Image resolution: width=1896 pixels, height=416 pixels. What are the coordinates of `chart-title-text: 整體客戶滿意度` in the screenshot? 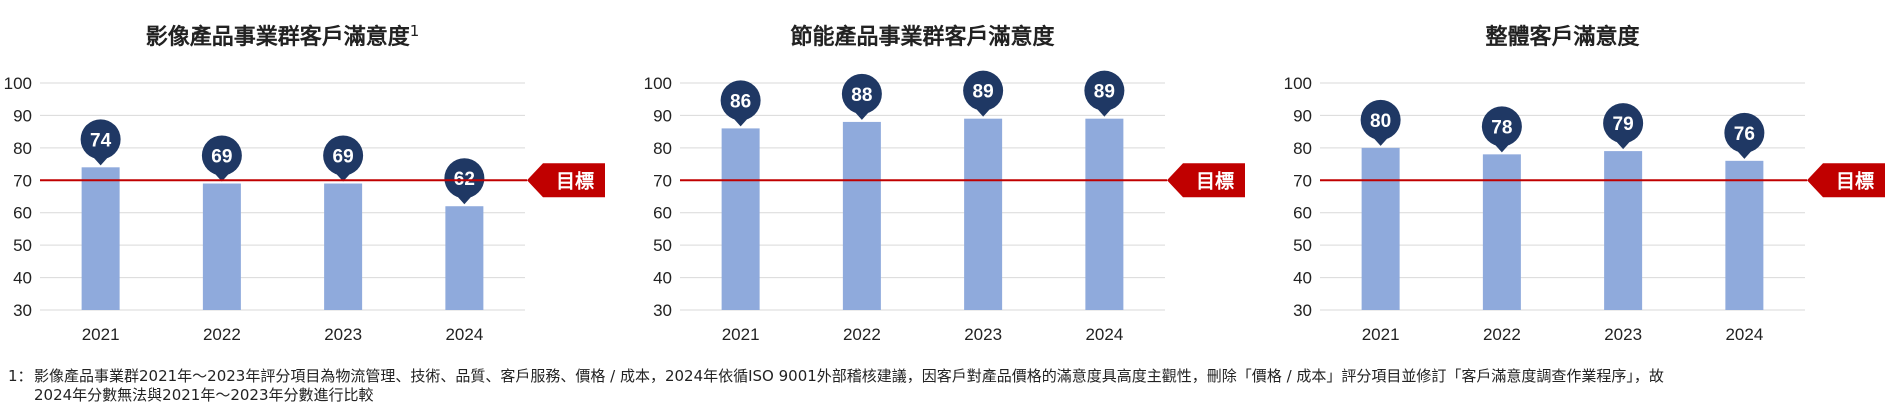 It's located at (1562, 37).